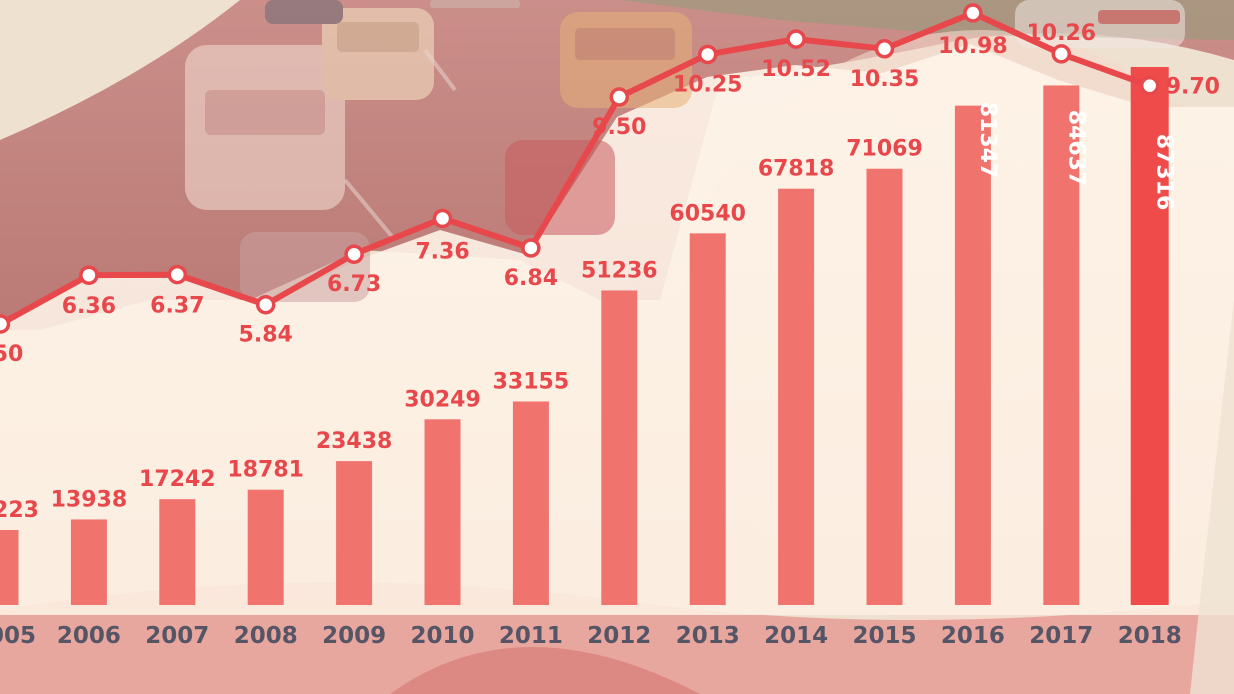 This screenshot has width=1234, height=694. What do you see at coordinates (619, 270) in the screenshot?
I see `bar-value-label-2012: 51236` at bounding box center [619, 270].